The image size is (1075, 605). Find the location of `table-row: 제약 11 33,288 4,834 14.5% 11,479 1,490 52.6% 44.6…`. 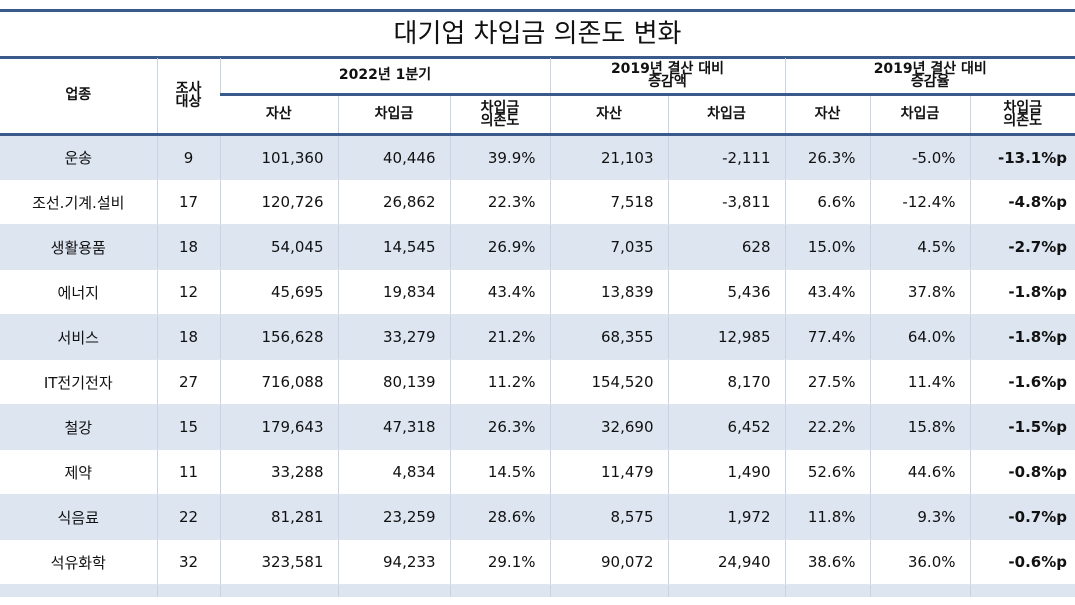

table-row: 제약 11 33,288 4,834 14.5% 11,479 1,490 52.6% 44.6… is located at coordinates (537, 472).